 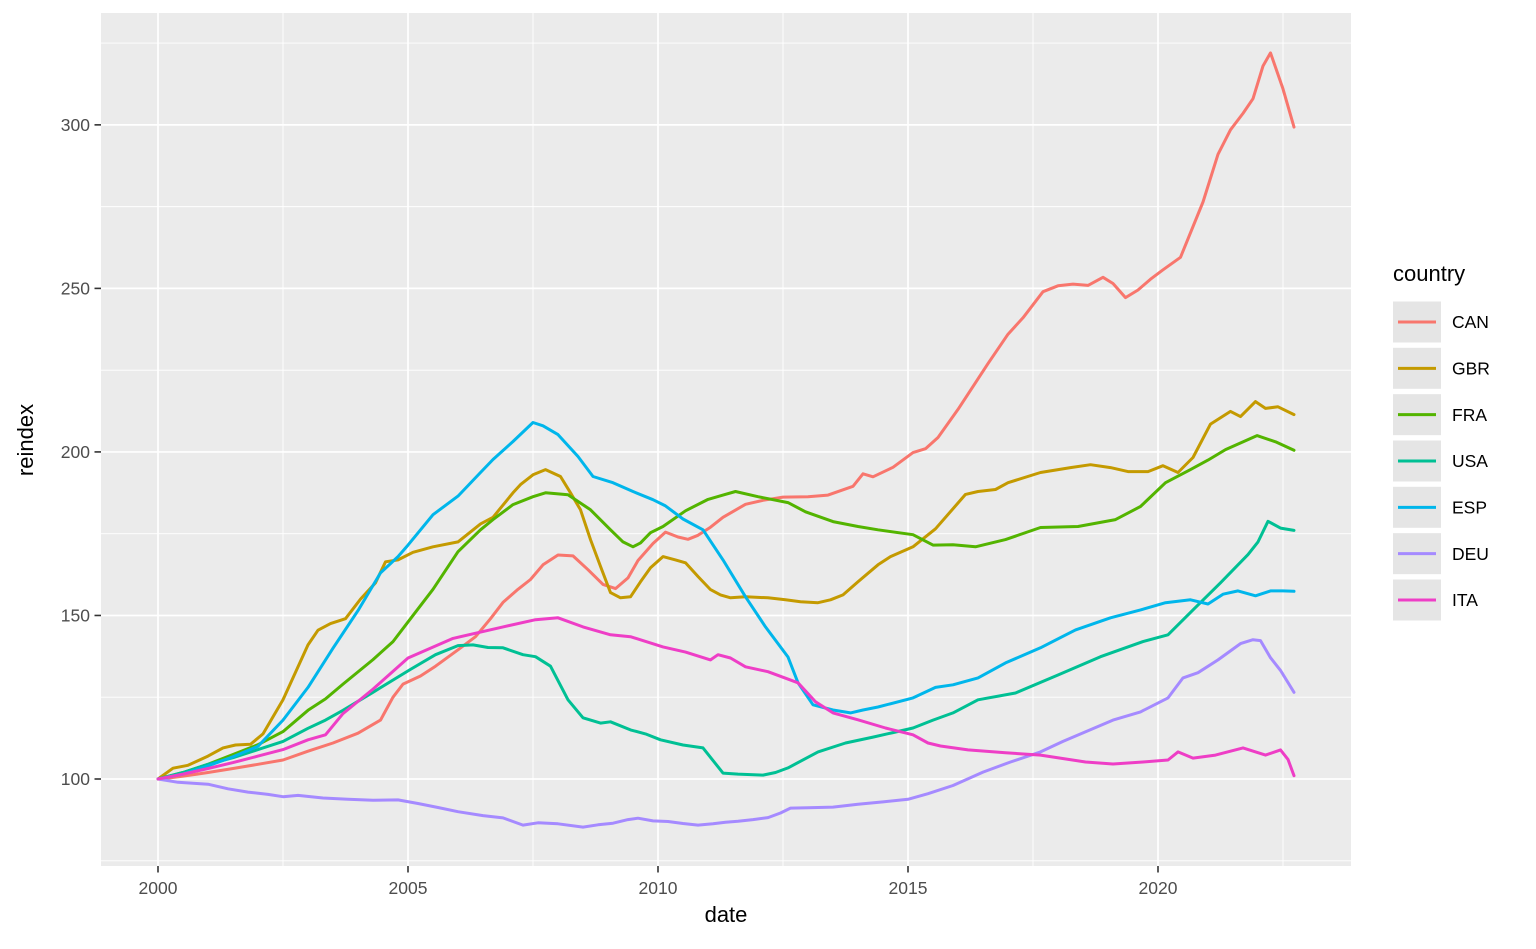 I want to click on x-tick-label: 2000, so click(x=158, y=888).